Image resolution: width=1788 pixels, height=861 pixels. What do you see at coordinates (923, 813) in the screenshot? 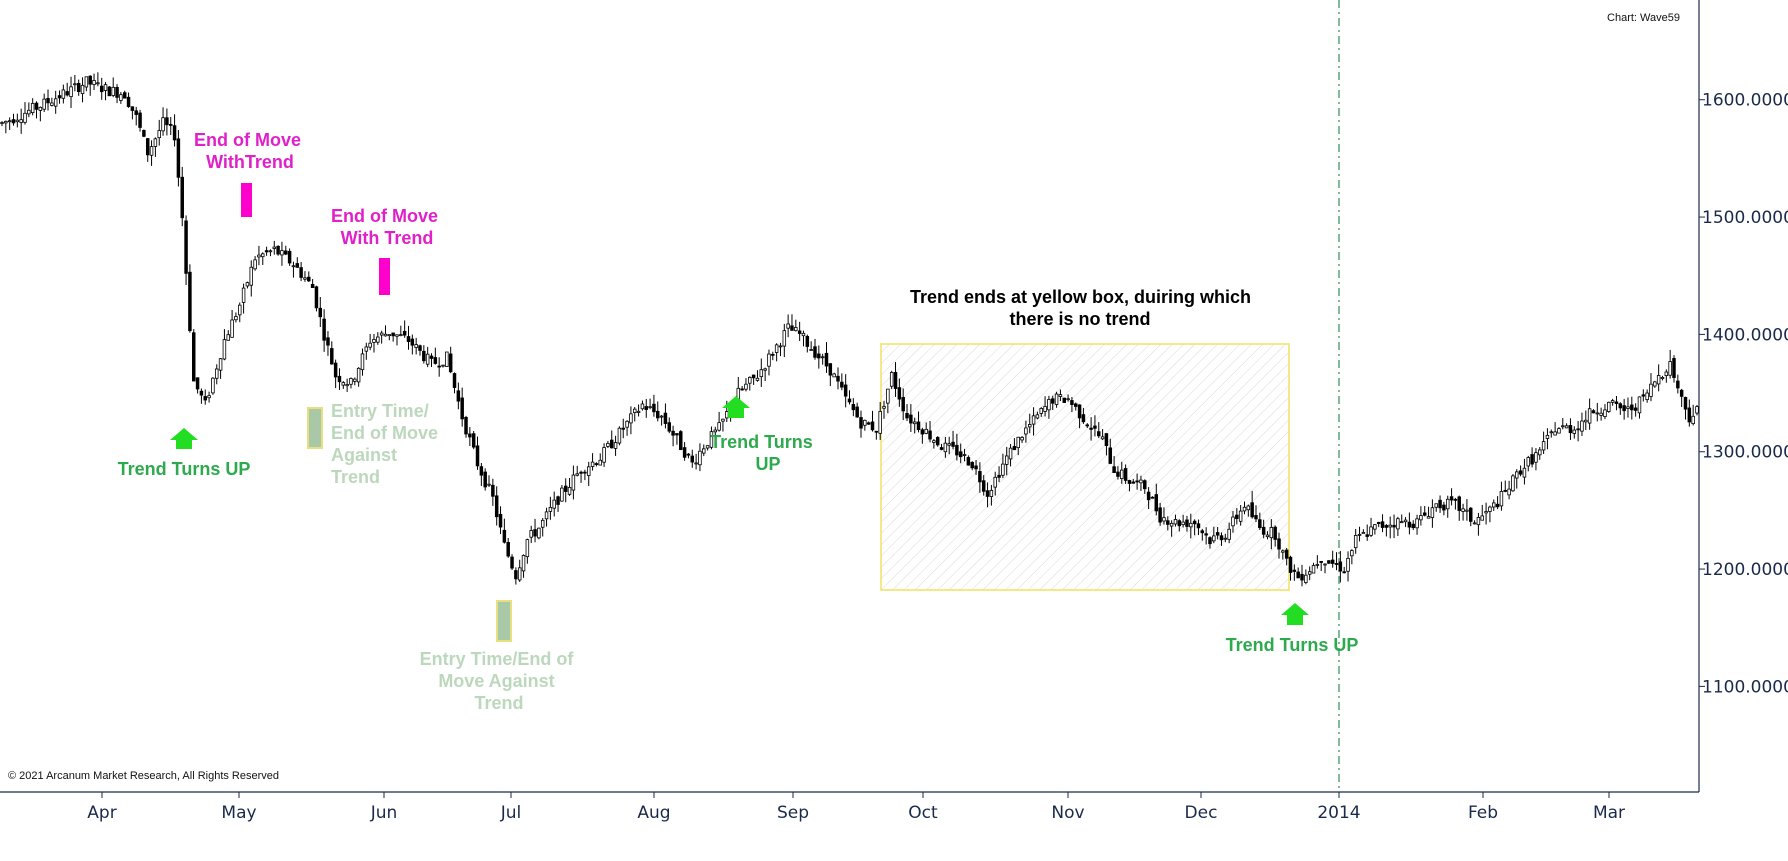
I see `time-tick-label: Oct` at bounding box center [923, 813].